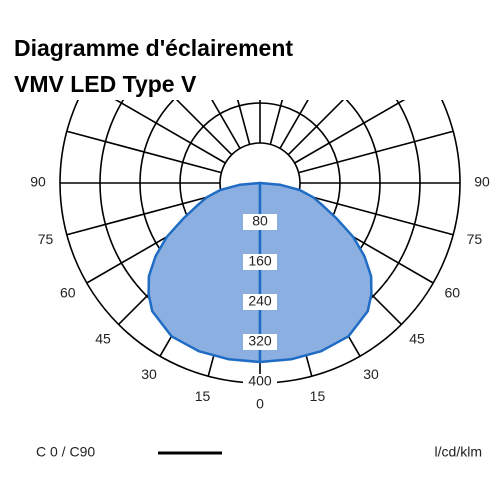 This screenshot has height=500, width=500. I want to click on r-tick-label: 240, so click(260, 301).